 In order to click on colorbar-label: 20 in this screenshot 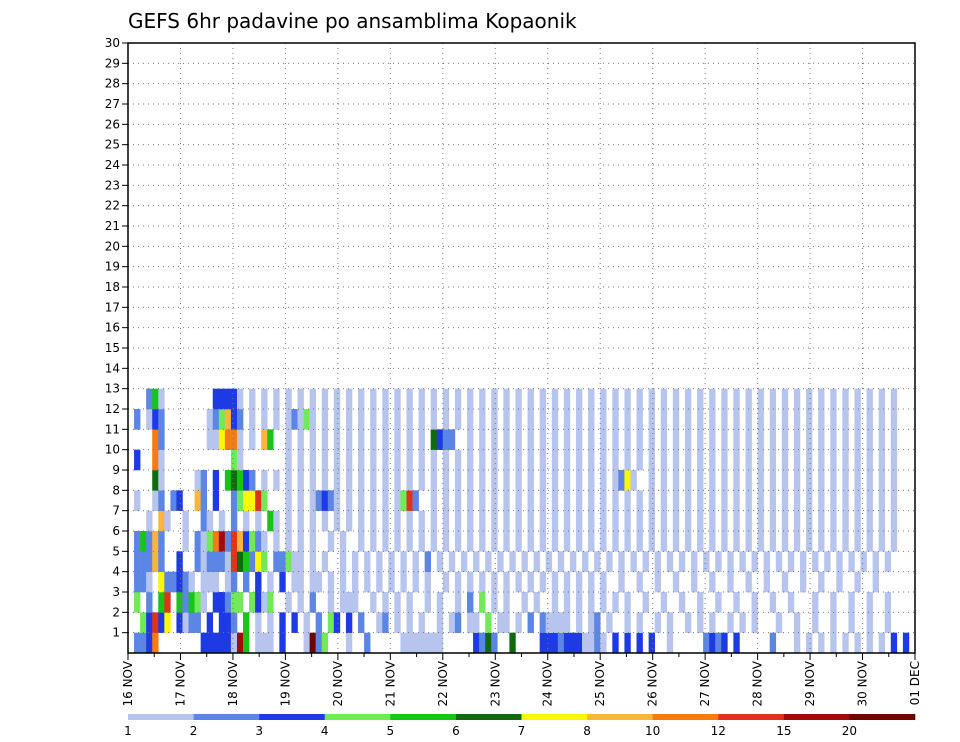, I will do `click(849, 731)`.